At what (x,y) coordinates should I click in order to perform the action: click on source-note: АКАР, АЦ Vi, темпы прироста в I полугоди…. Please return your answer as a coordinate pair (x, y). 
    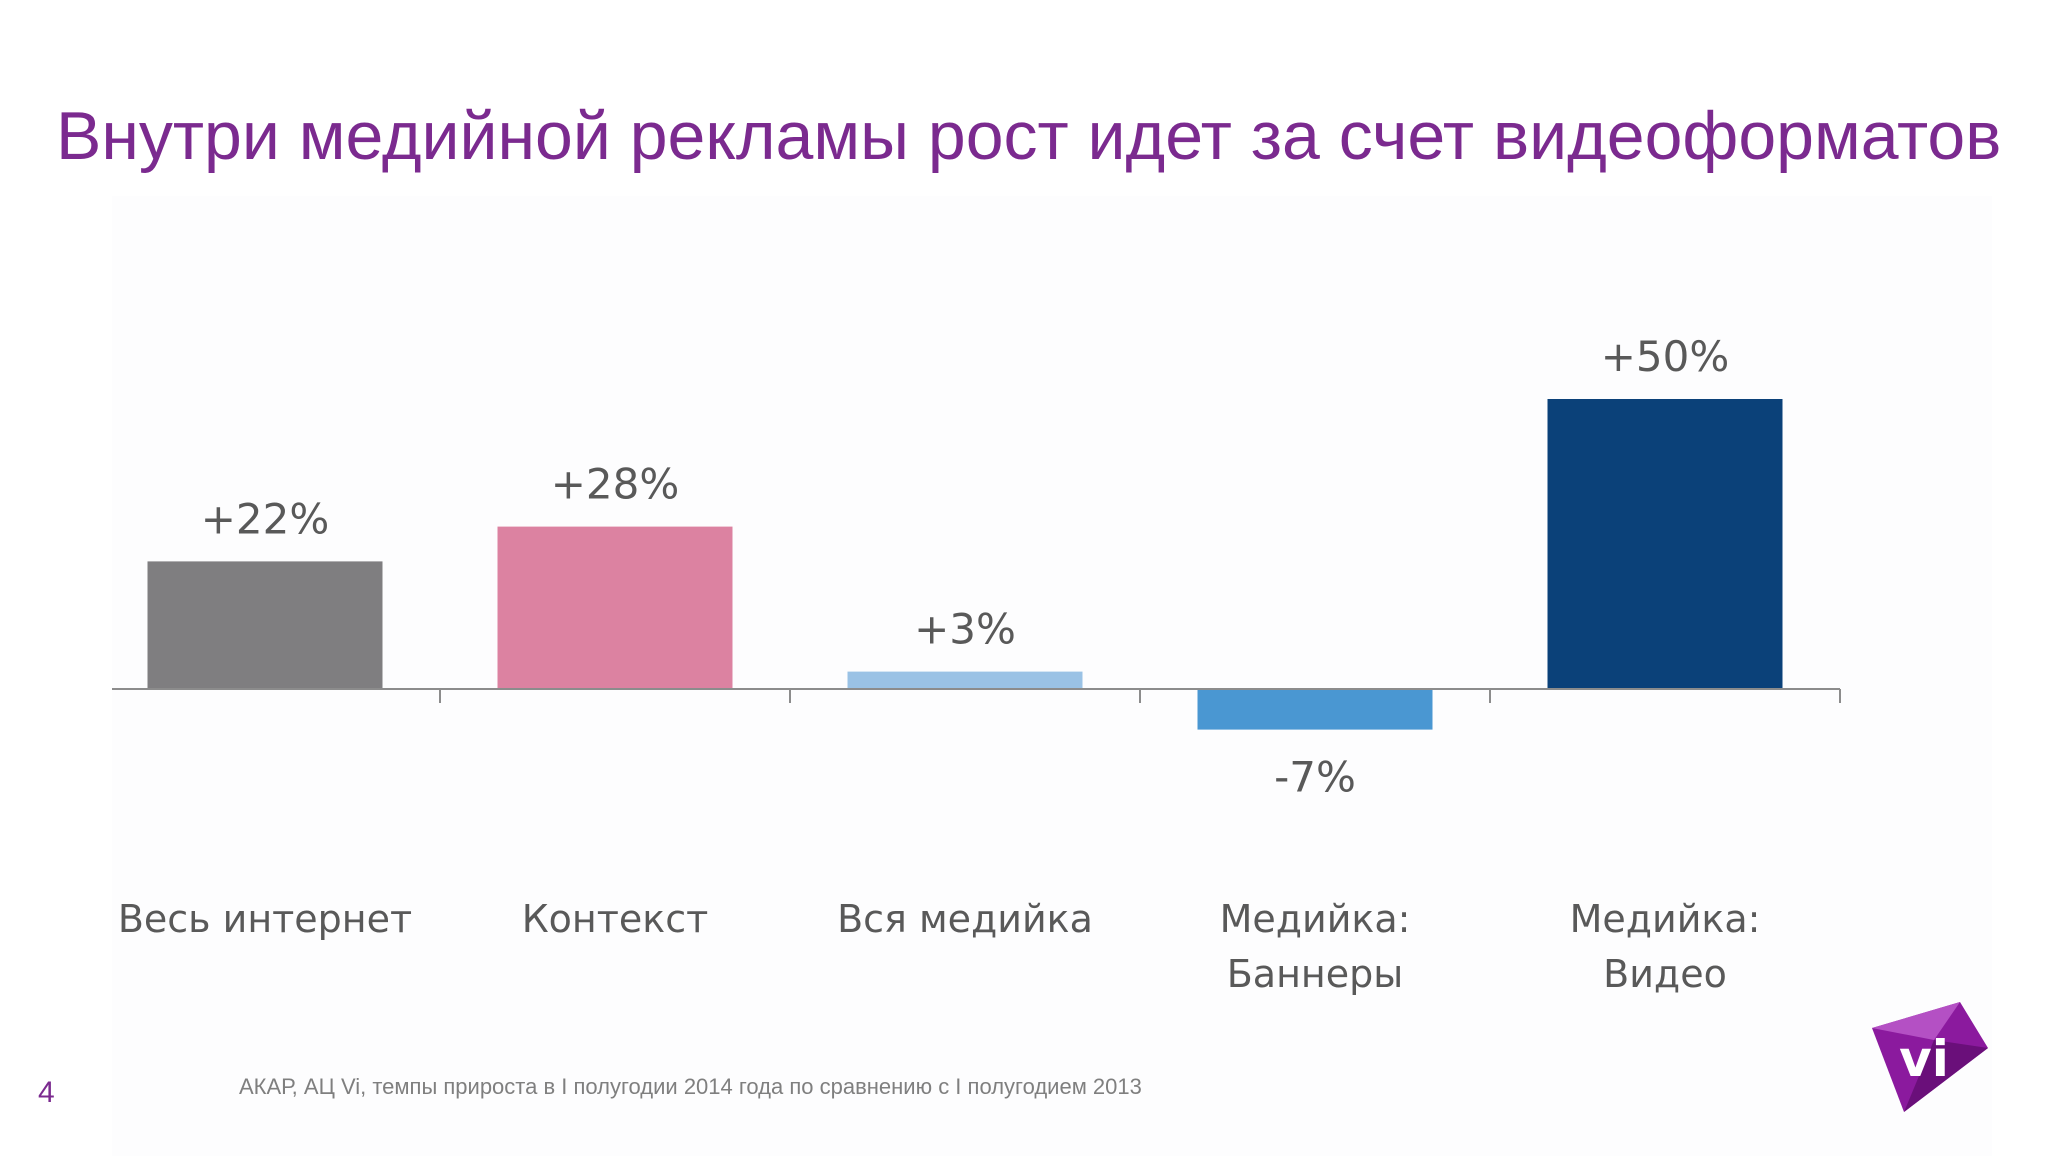
    Looking at the image, I should click on (690, 1086).